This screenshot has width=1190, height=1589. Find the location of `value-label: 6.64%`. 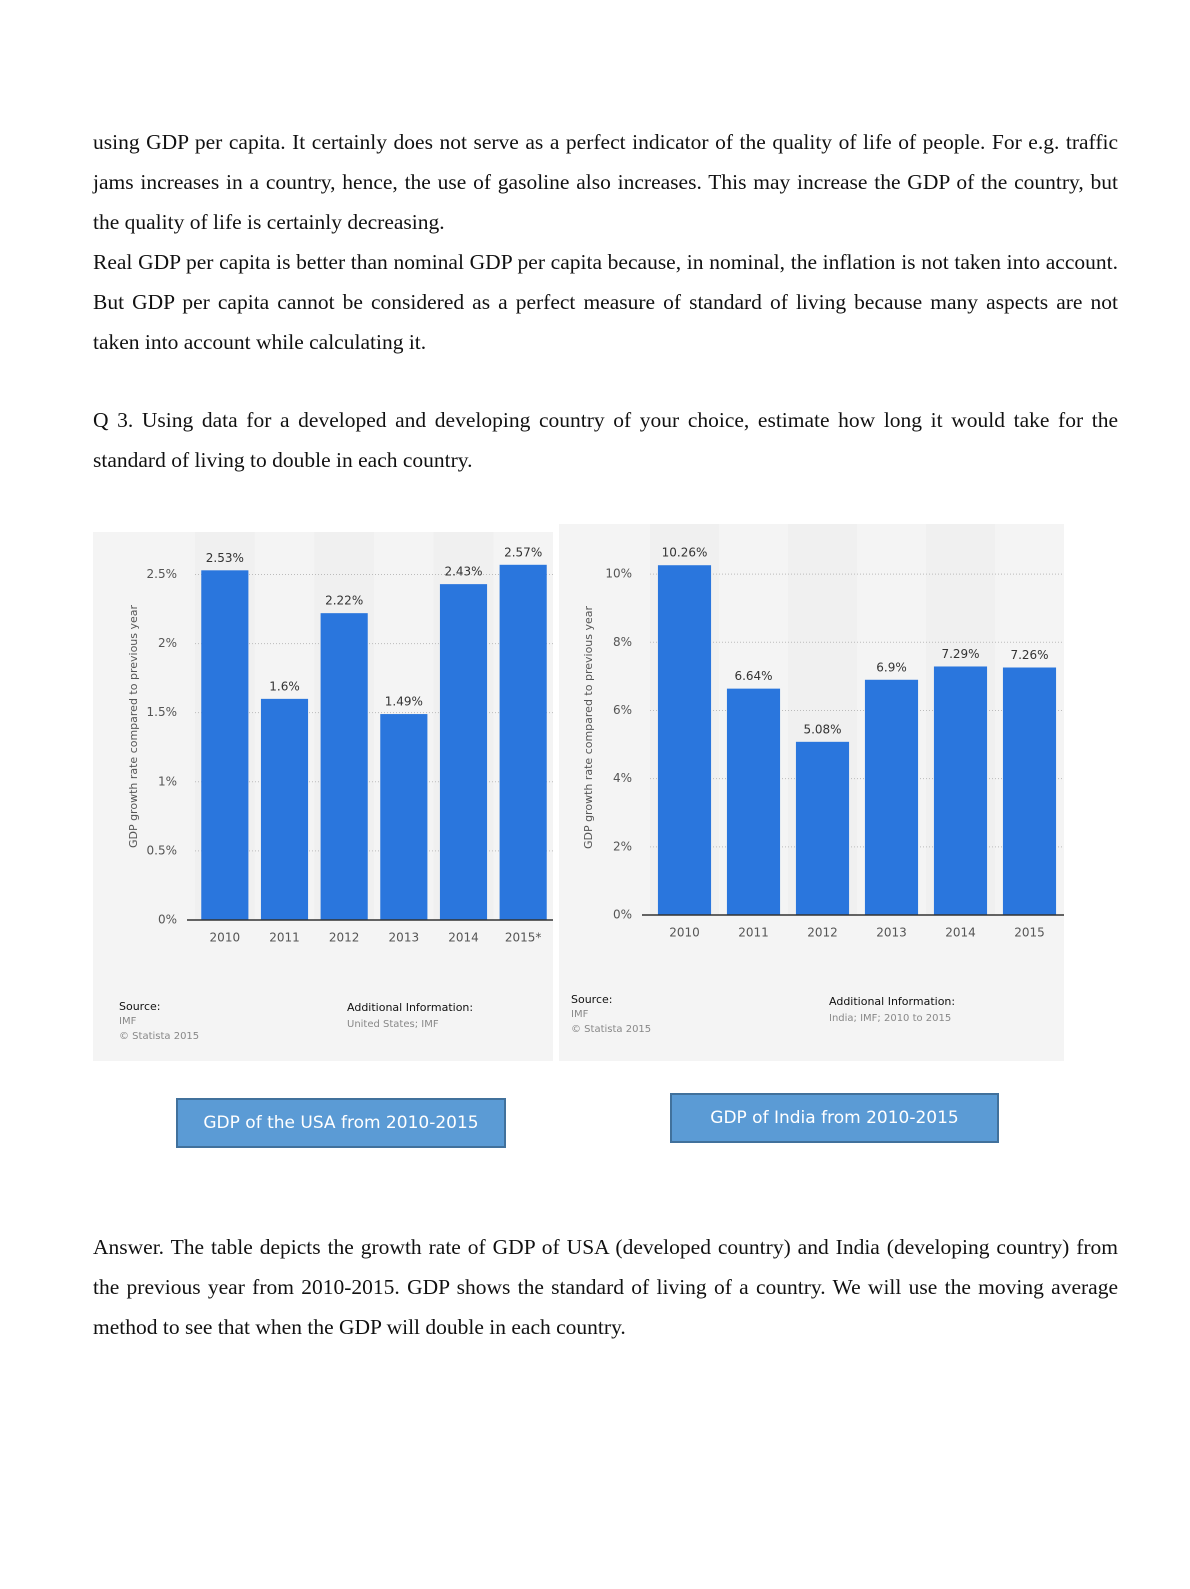

value-label: 6.64% is located at coordinates (753, 676).